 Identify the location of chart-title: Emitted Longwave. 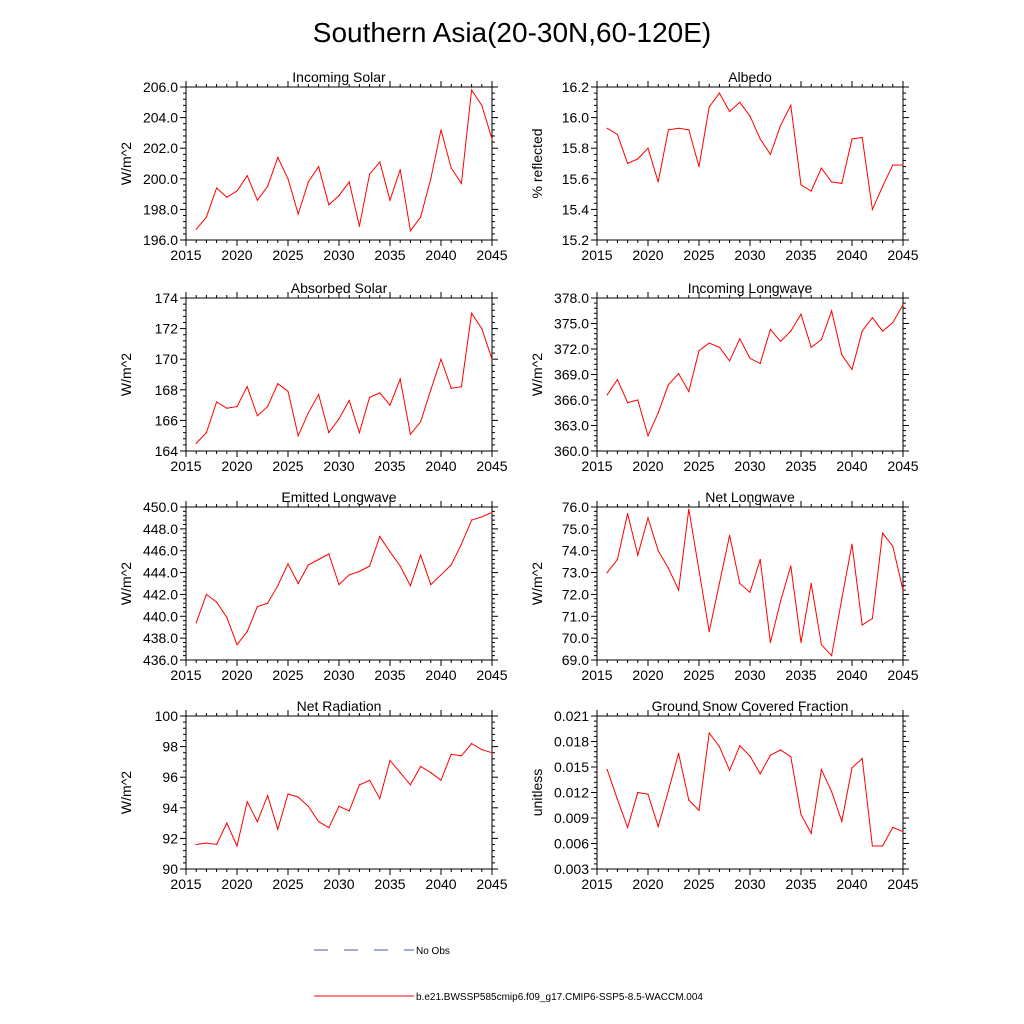
(338, 497).